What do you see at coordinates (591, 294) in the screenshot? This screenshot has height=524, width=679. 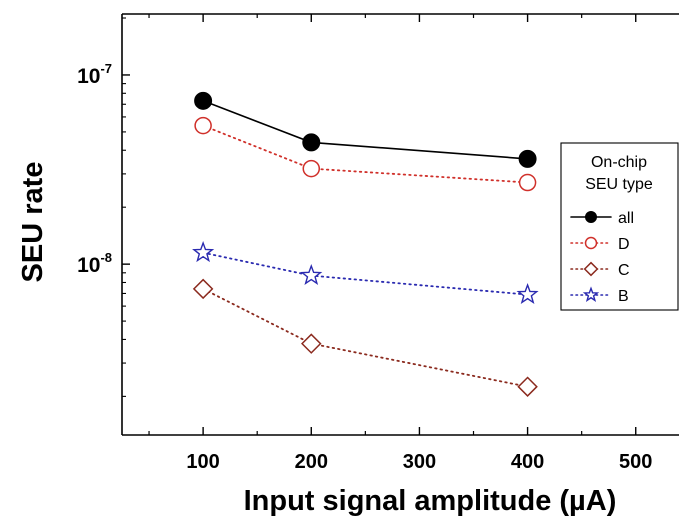 I see `legend-marker-b` at bounding box center [591, 294].